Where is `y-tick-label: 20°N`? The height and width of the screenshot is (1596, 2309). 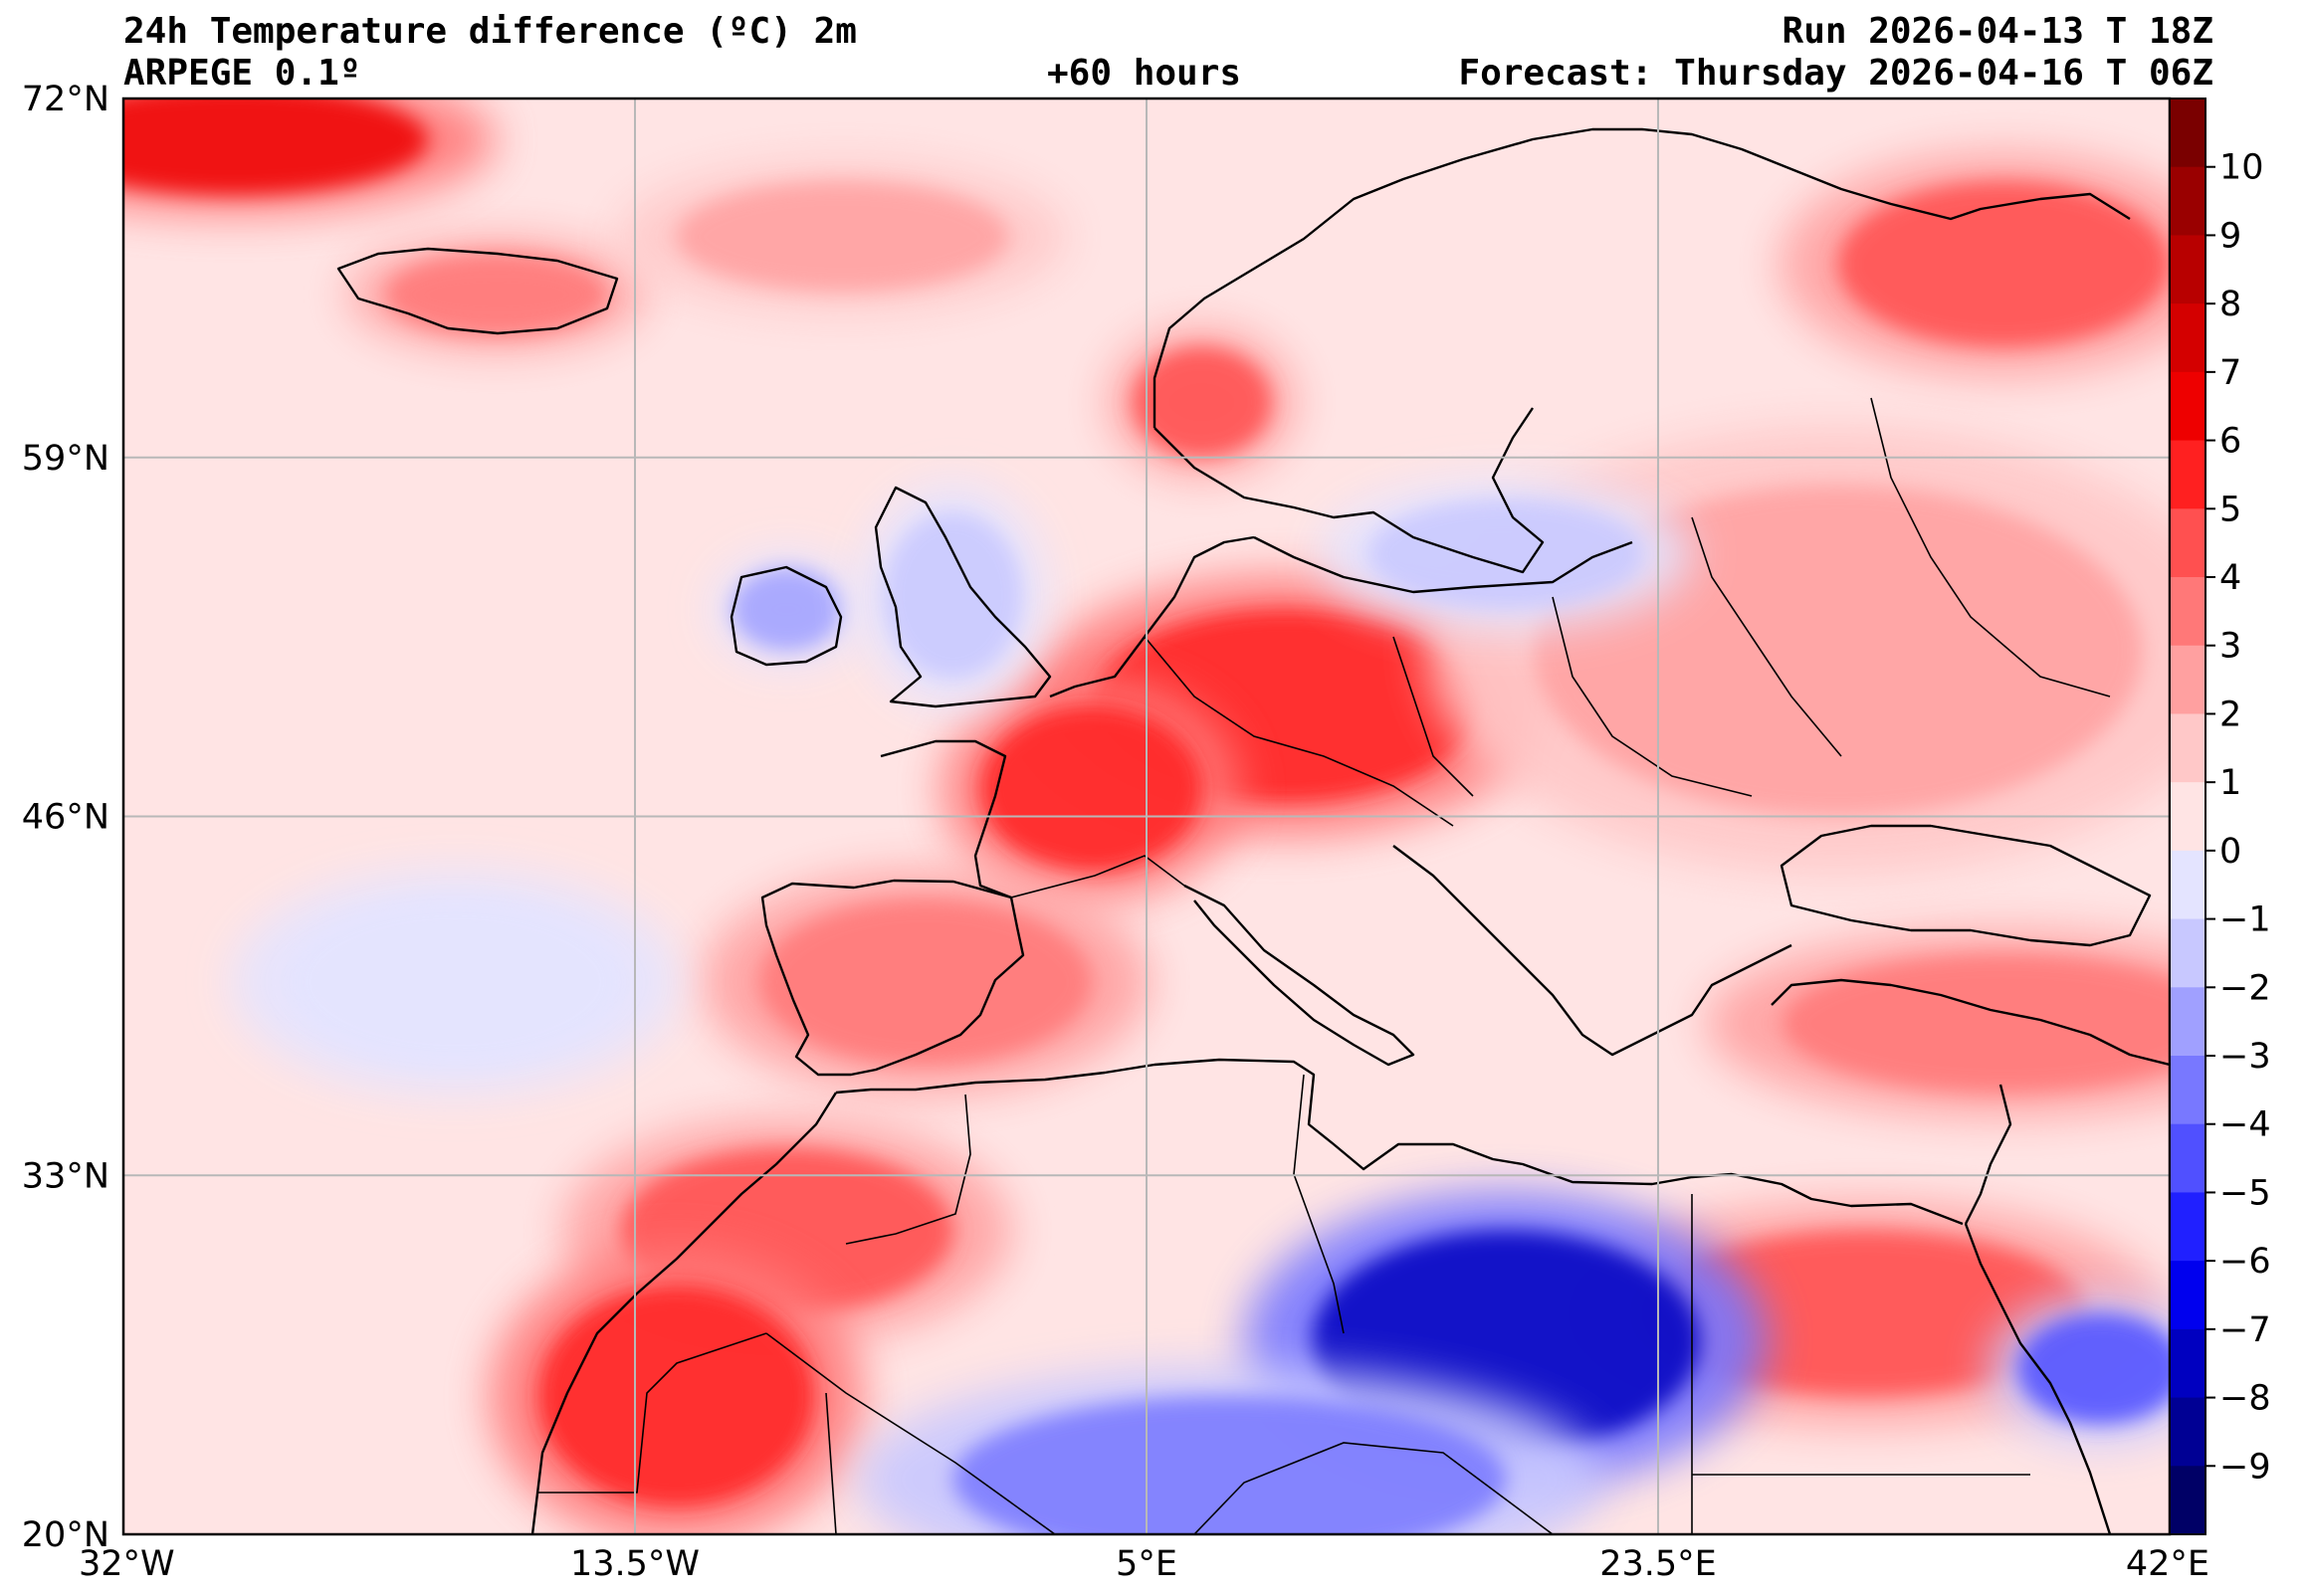
y-tick-label: 20°N is located at coordinates (65, 1535).